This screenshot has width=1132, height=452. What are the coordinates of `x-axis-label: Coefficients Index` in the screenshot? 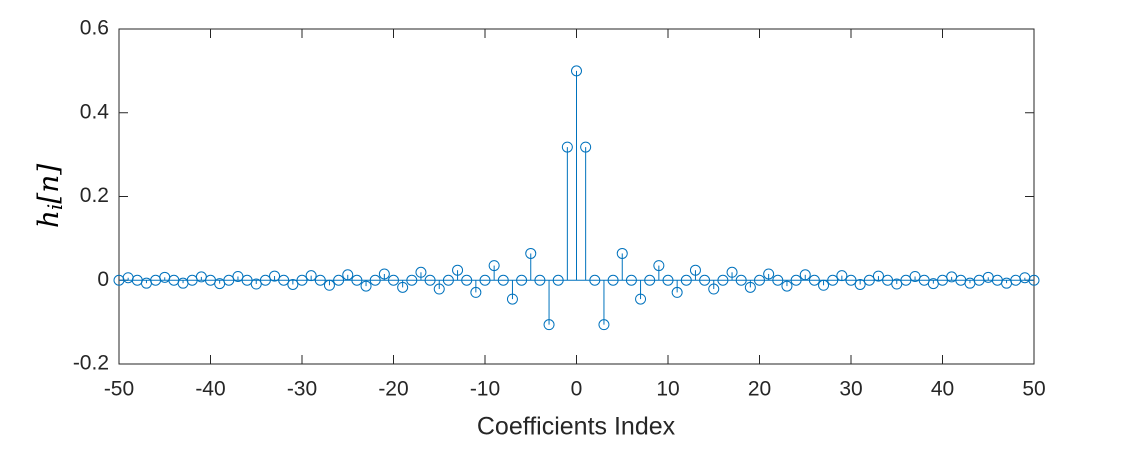 It's located at (576, 427).